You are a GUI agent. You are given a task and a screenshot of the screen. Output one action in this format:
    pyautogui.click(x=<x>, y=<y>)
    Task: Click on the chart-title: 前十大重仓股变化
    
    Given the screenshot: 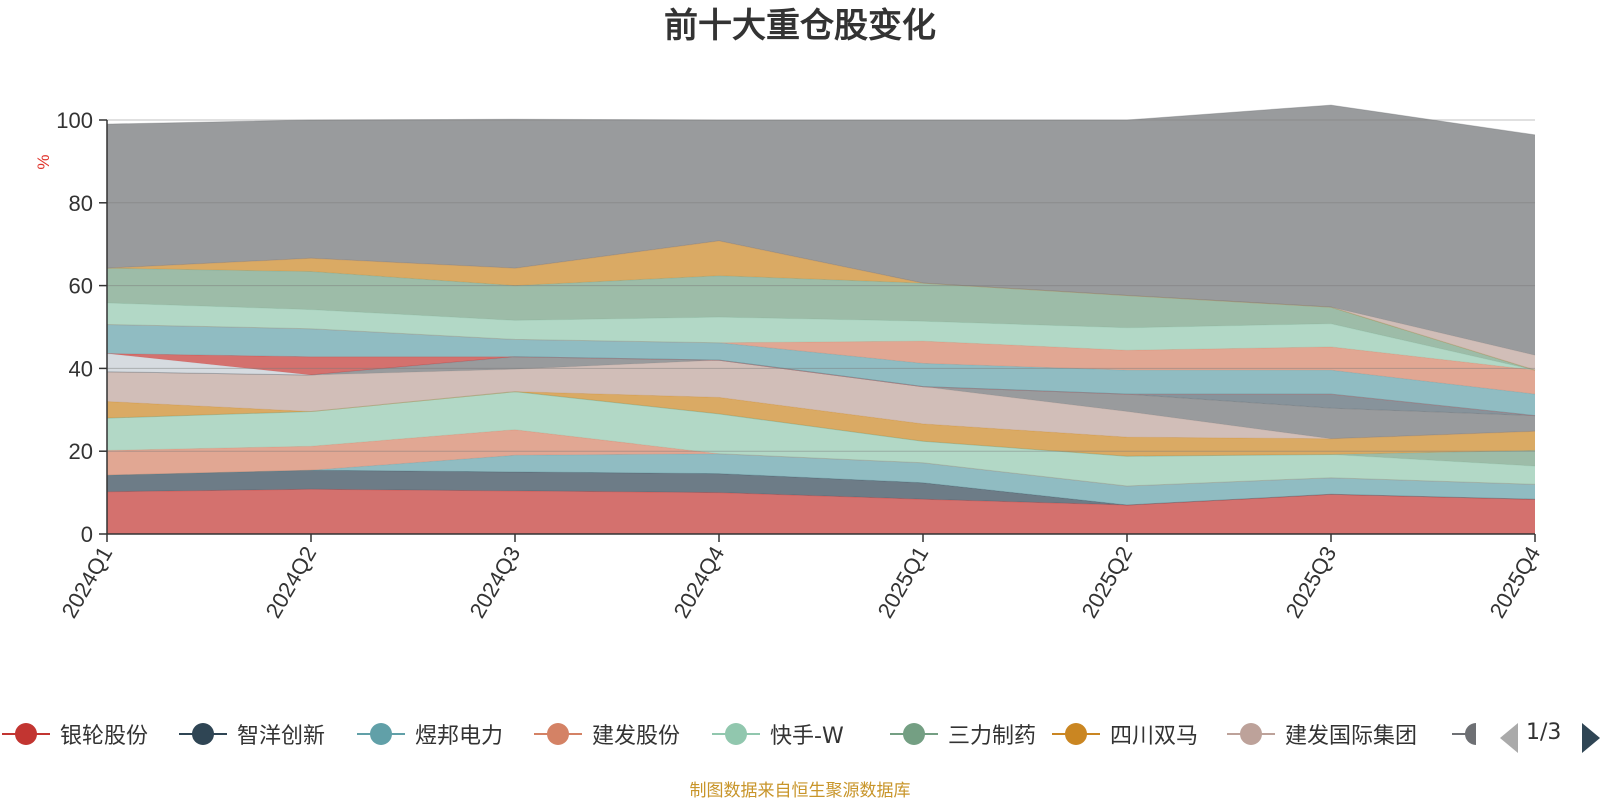 What is the action you would take?
    pyautogui.click(x=800, y=26)
    